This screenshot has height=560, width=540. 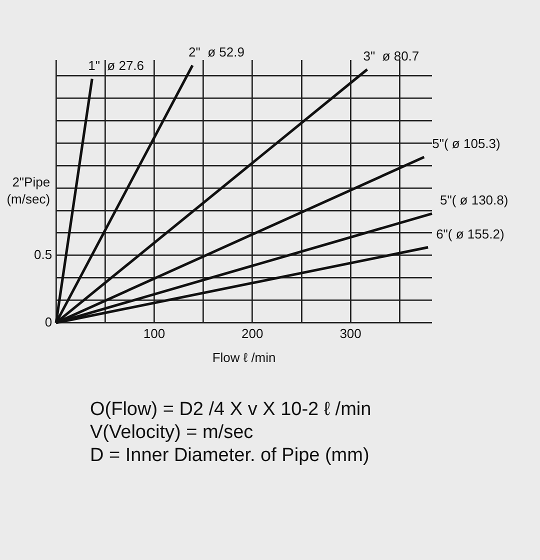 What do you see at coordinates (253, 334) in the screenshot?
I see `x-tick-label: 200` at bounding box center [253, 334].